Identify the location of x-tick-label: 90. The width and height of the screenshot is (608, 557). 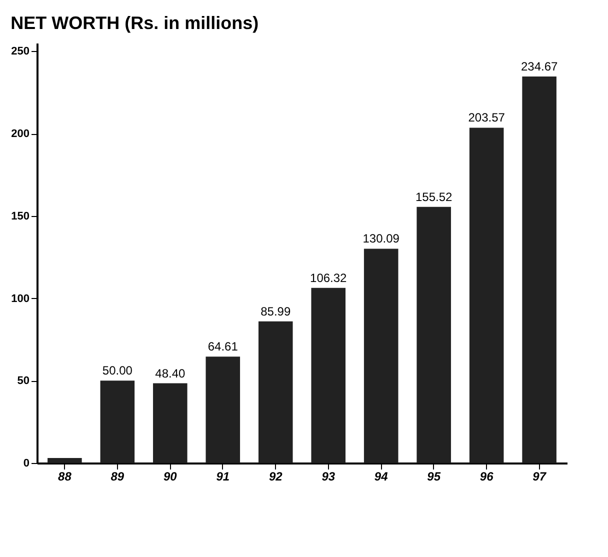
(170, 477).